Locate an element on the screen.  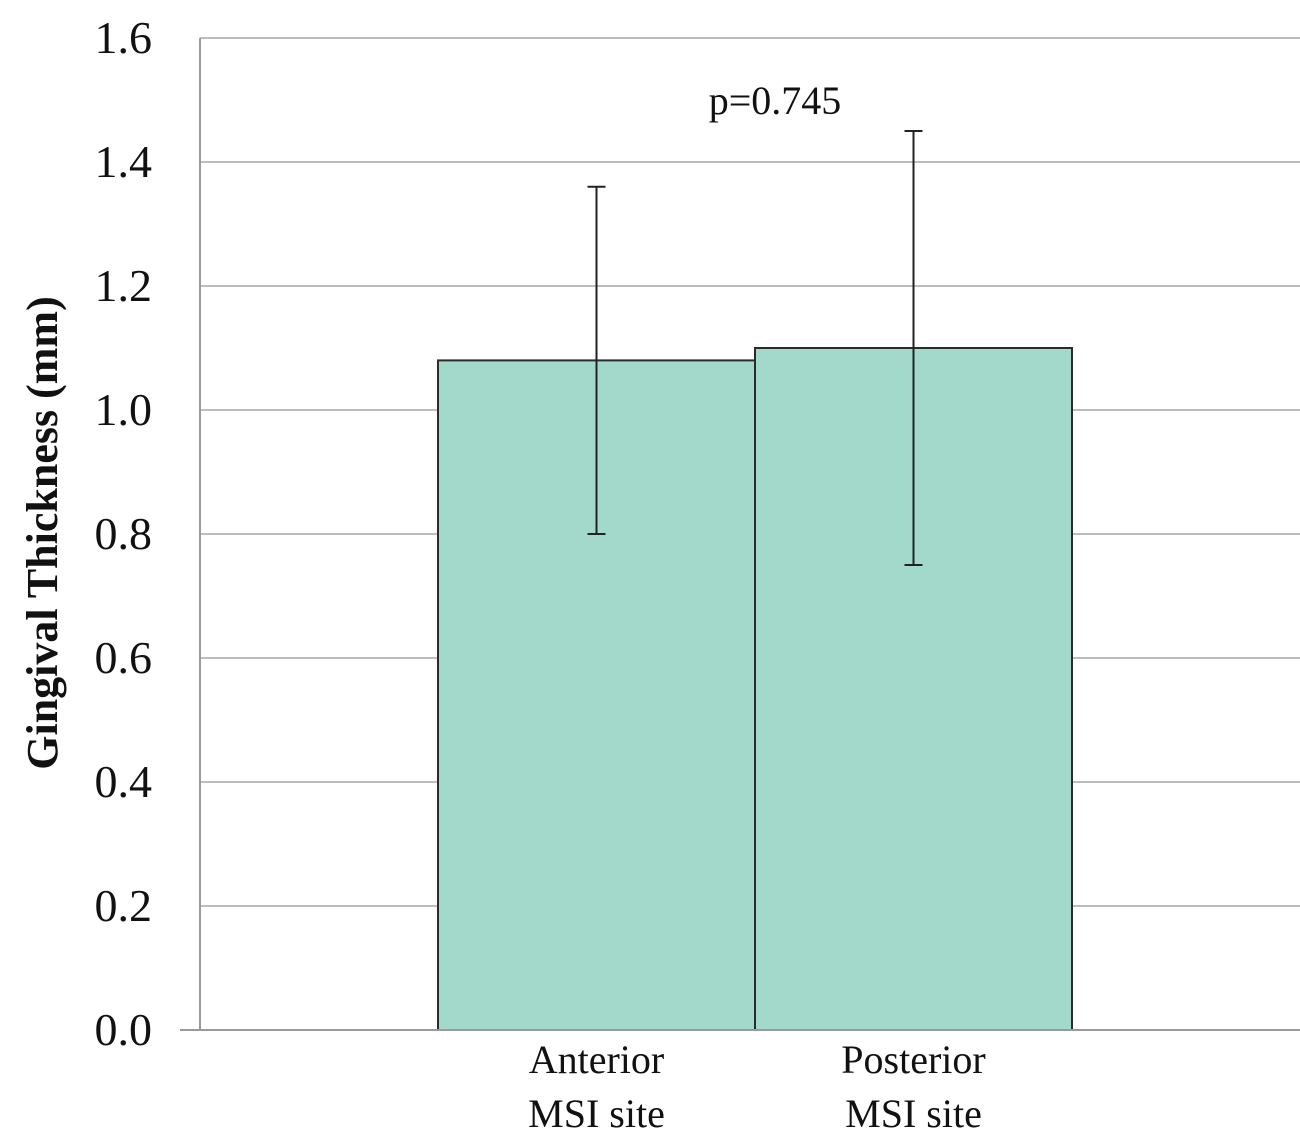
y-tick-label: 1.2 is located at coordinates (124, 285).